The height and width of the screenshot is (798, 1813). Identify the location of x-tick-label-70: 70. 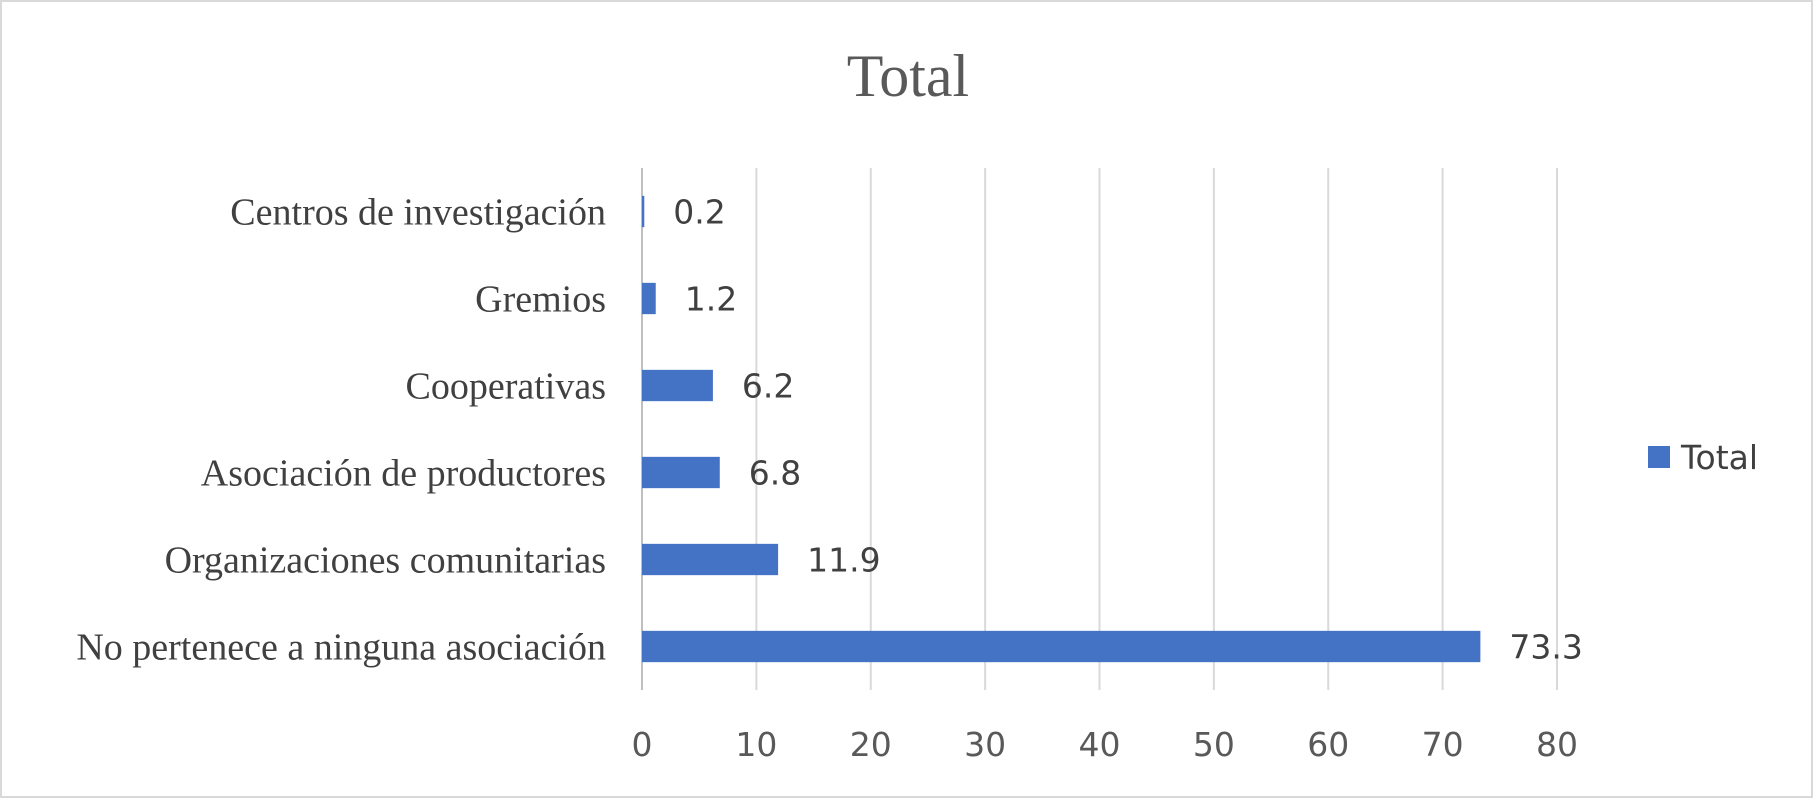
(1443, 744).